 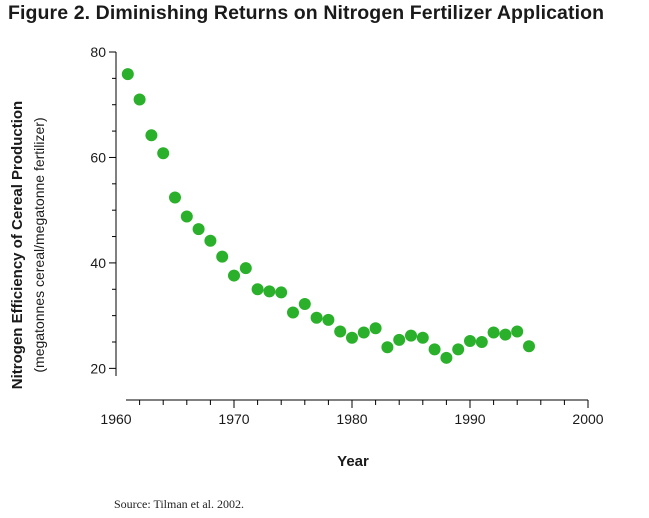 I want to click on y-axis-title: Nitrogen Efficiency of Cereal Production, so click(x=17, y=245).